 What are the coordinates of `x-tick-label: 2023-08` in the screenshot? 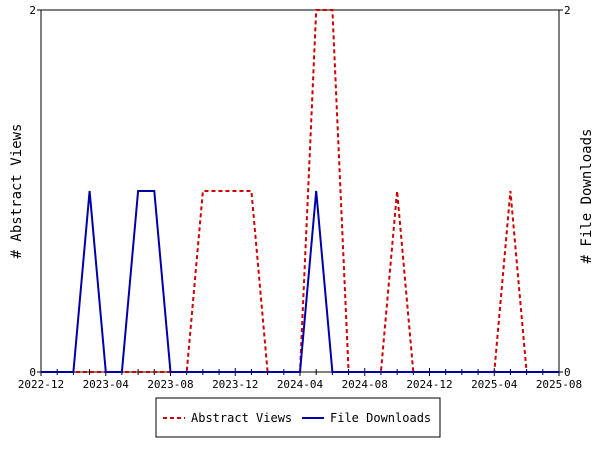 It's located at (170, 384).